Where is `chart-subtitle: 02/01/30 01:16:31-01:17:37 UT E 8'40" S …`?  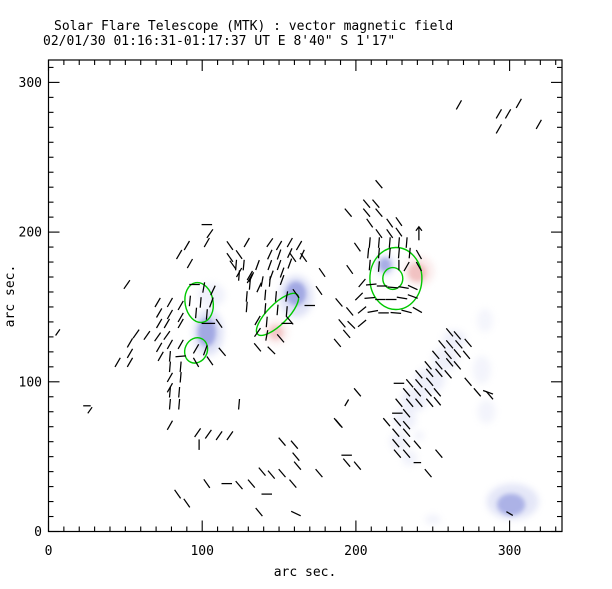 chart-subtitle: 02/01/30 01:16:31-01:17:37 UT E 8'40" S … is located at coordinates (219, 41).